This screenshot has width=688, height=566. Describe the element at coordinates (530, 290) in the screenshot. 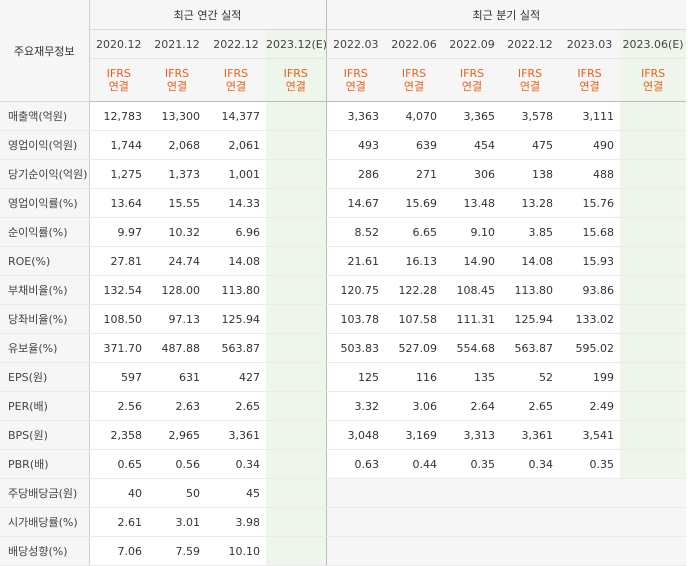

I see `quarter-value-cell: 113.80` at that location.